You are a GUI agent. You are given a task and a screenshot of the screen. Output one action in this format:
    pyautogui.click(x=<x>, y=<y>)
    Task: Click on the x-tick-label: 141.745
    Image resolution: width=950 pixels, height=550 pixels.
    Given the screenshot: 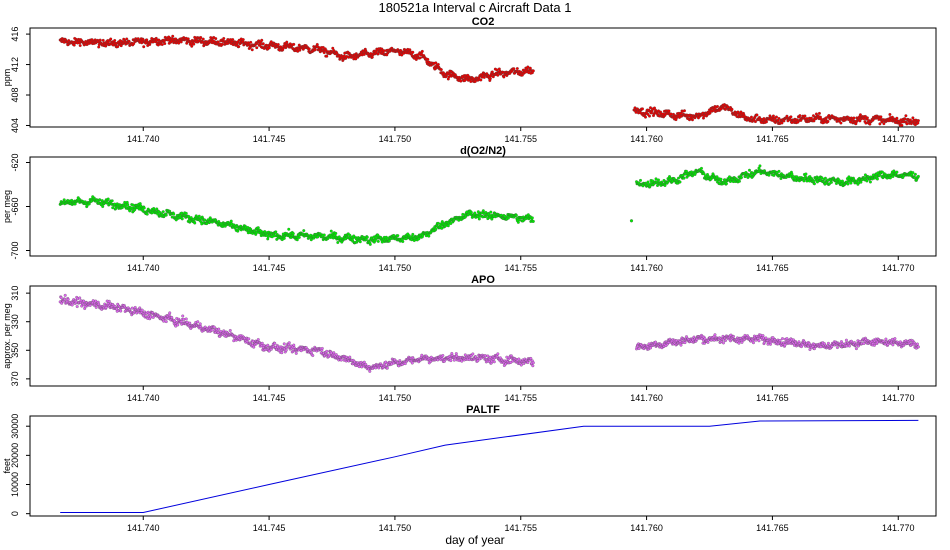 What is the action you would take?
    pyautogui.click(x=269, y=398)
    